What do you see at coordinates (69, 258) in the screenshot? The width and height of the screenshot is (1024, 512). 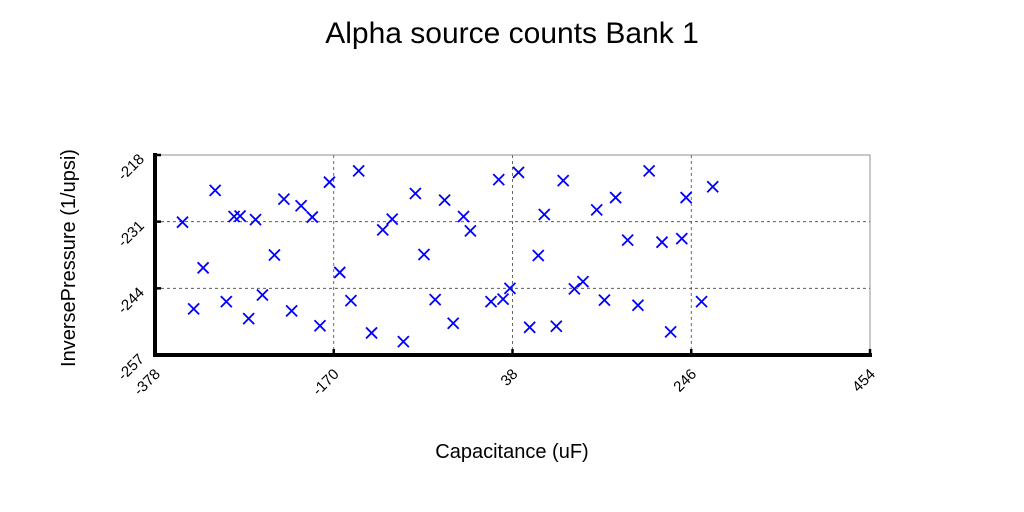 I see `y-axis-label: InversePressure (1/upsi)` at bounding box center [69, 258].